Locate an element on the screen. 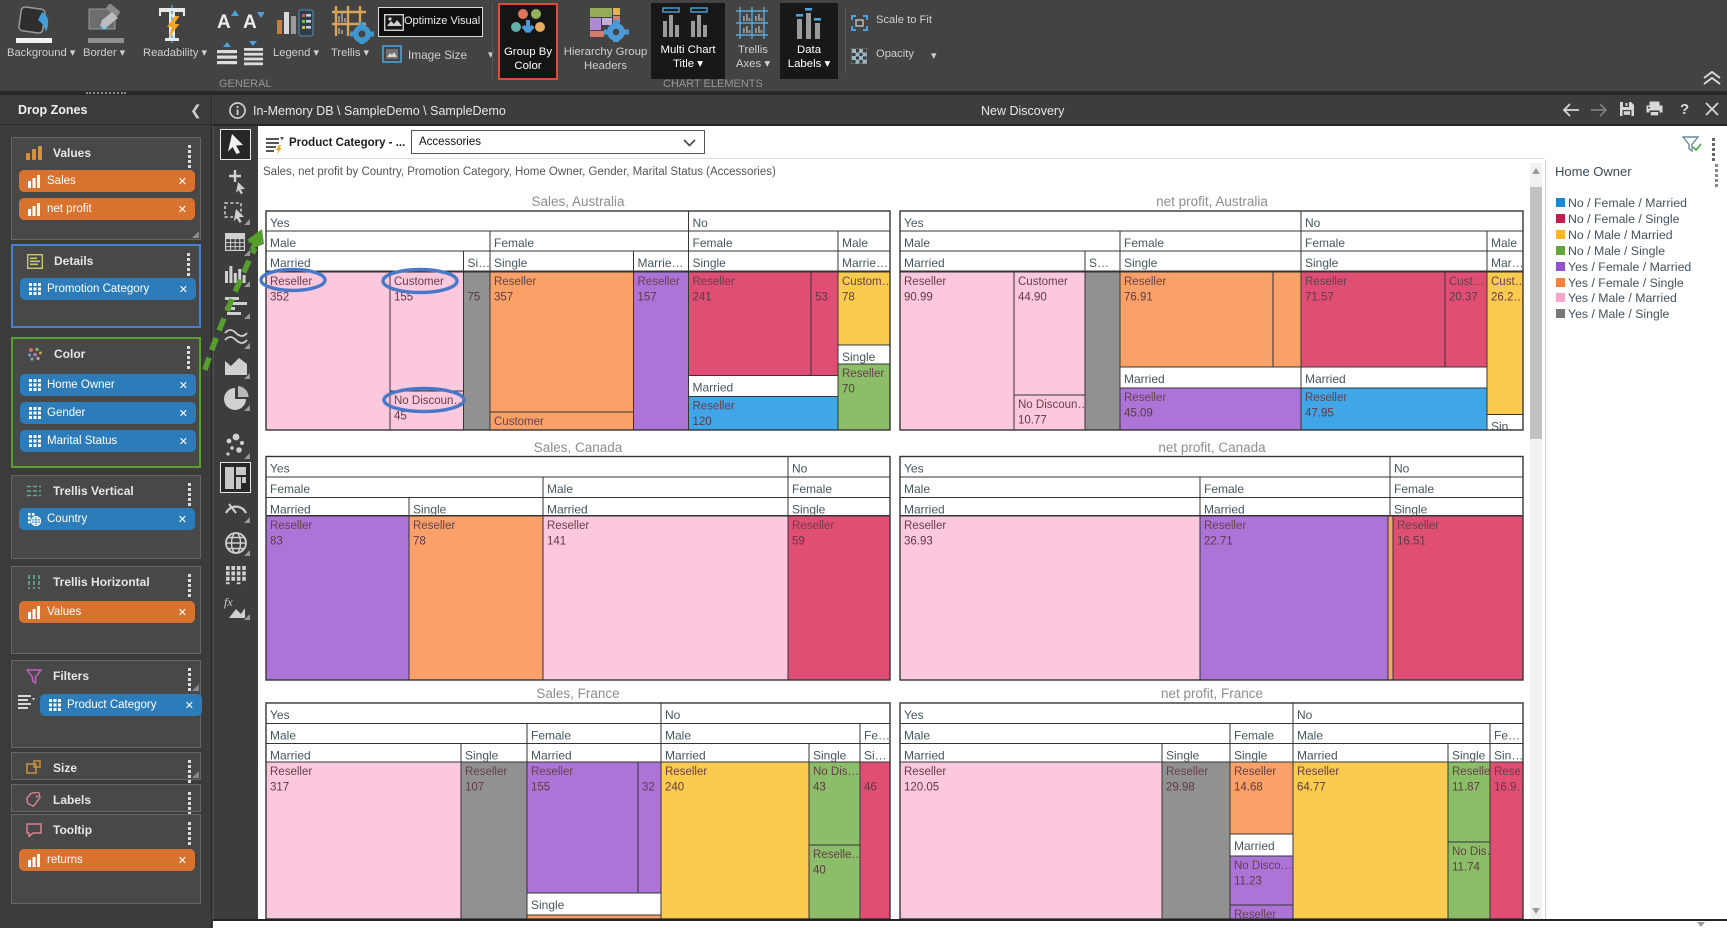  svg-text: net profit, France is located at coordinates (1212, 693).